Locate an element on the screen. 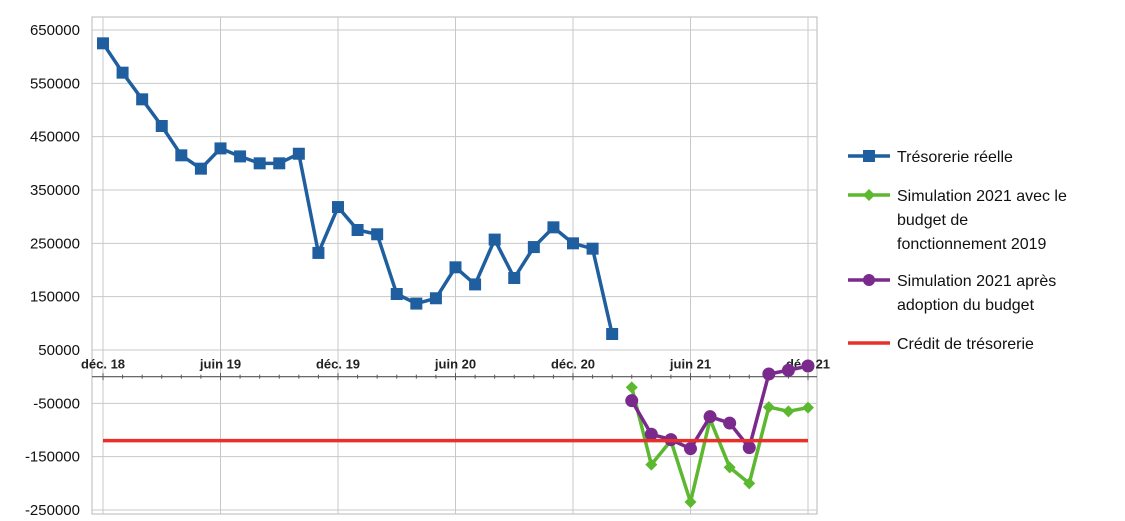  y-tick-label: 450000 is located at coordinates (55, 137).